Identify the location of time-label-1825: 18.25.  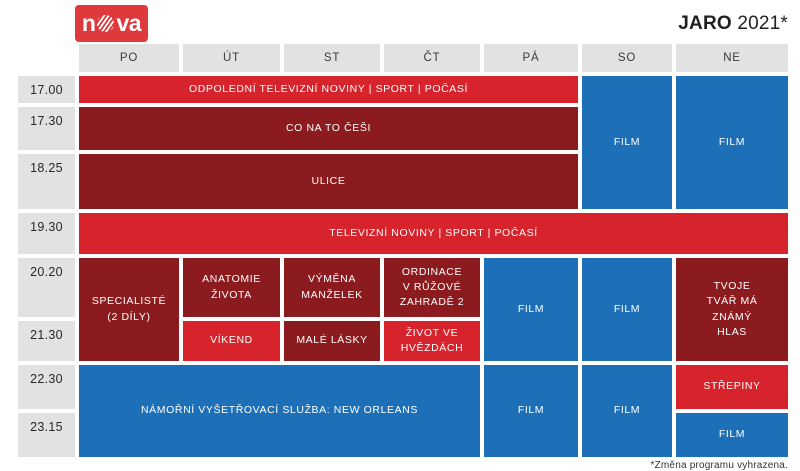
(46, 181).